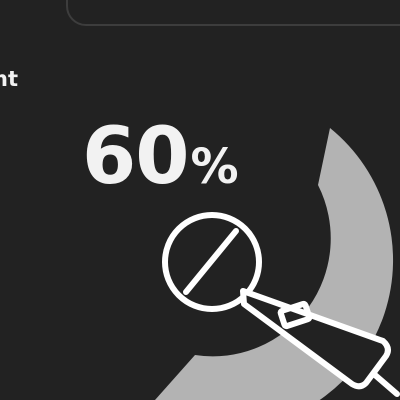 This screenshot has height=400, width=400. I want to click on level-percent-value: 60, so click(136, 157).